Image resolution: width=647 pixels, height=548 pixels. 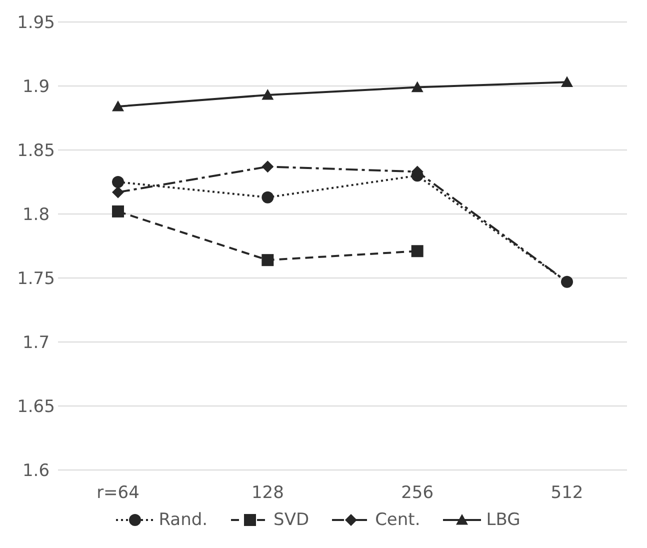 I want to click on x-tick-label: 128, so click(x=267, y=493).